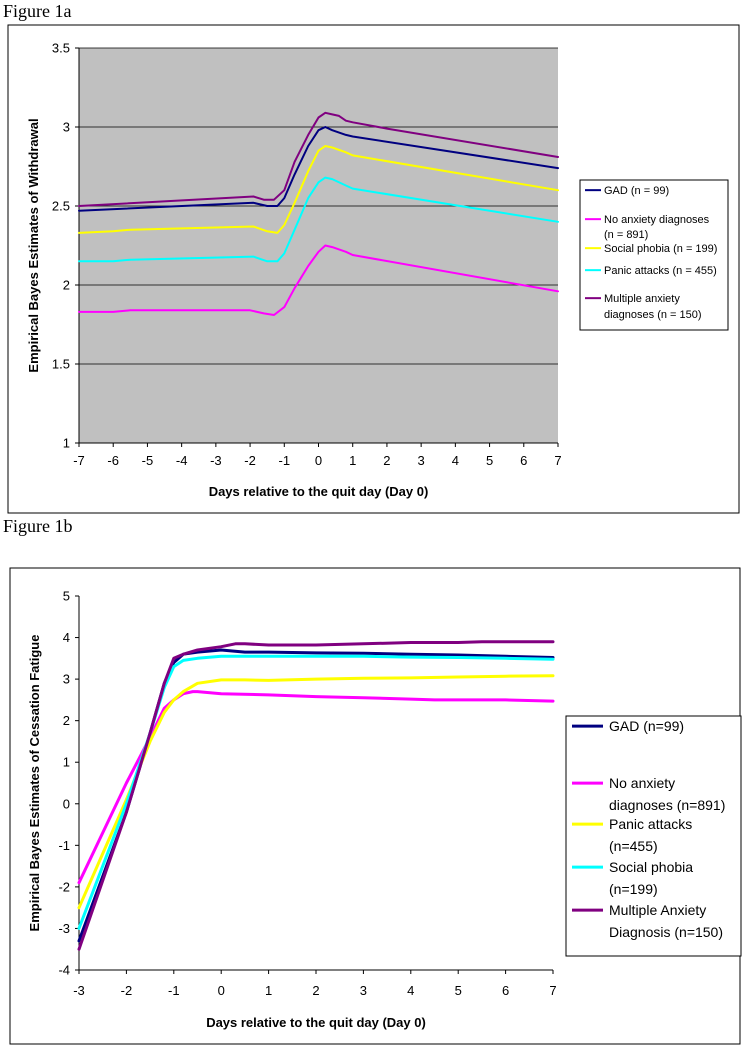 The image size is (753, 1050). I want to click on y-tick-label: -1, so click(64, 845).